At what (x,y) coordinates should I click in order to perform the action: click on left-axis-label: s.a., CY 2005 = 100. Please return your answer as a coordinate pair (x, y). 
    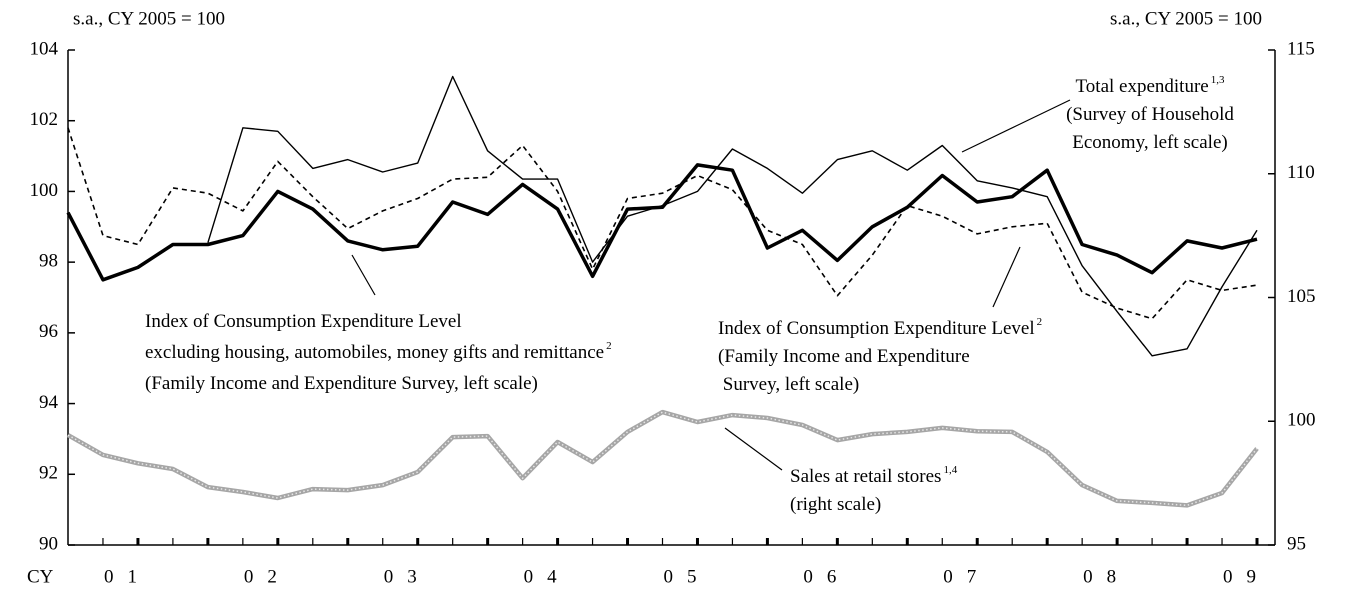
    Looking at the image, I should click on (149, 18).